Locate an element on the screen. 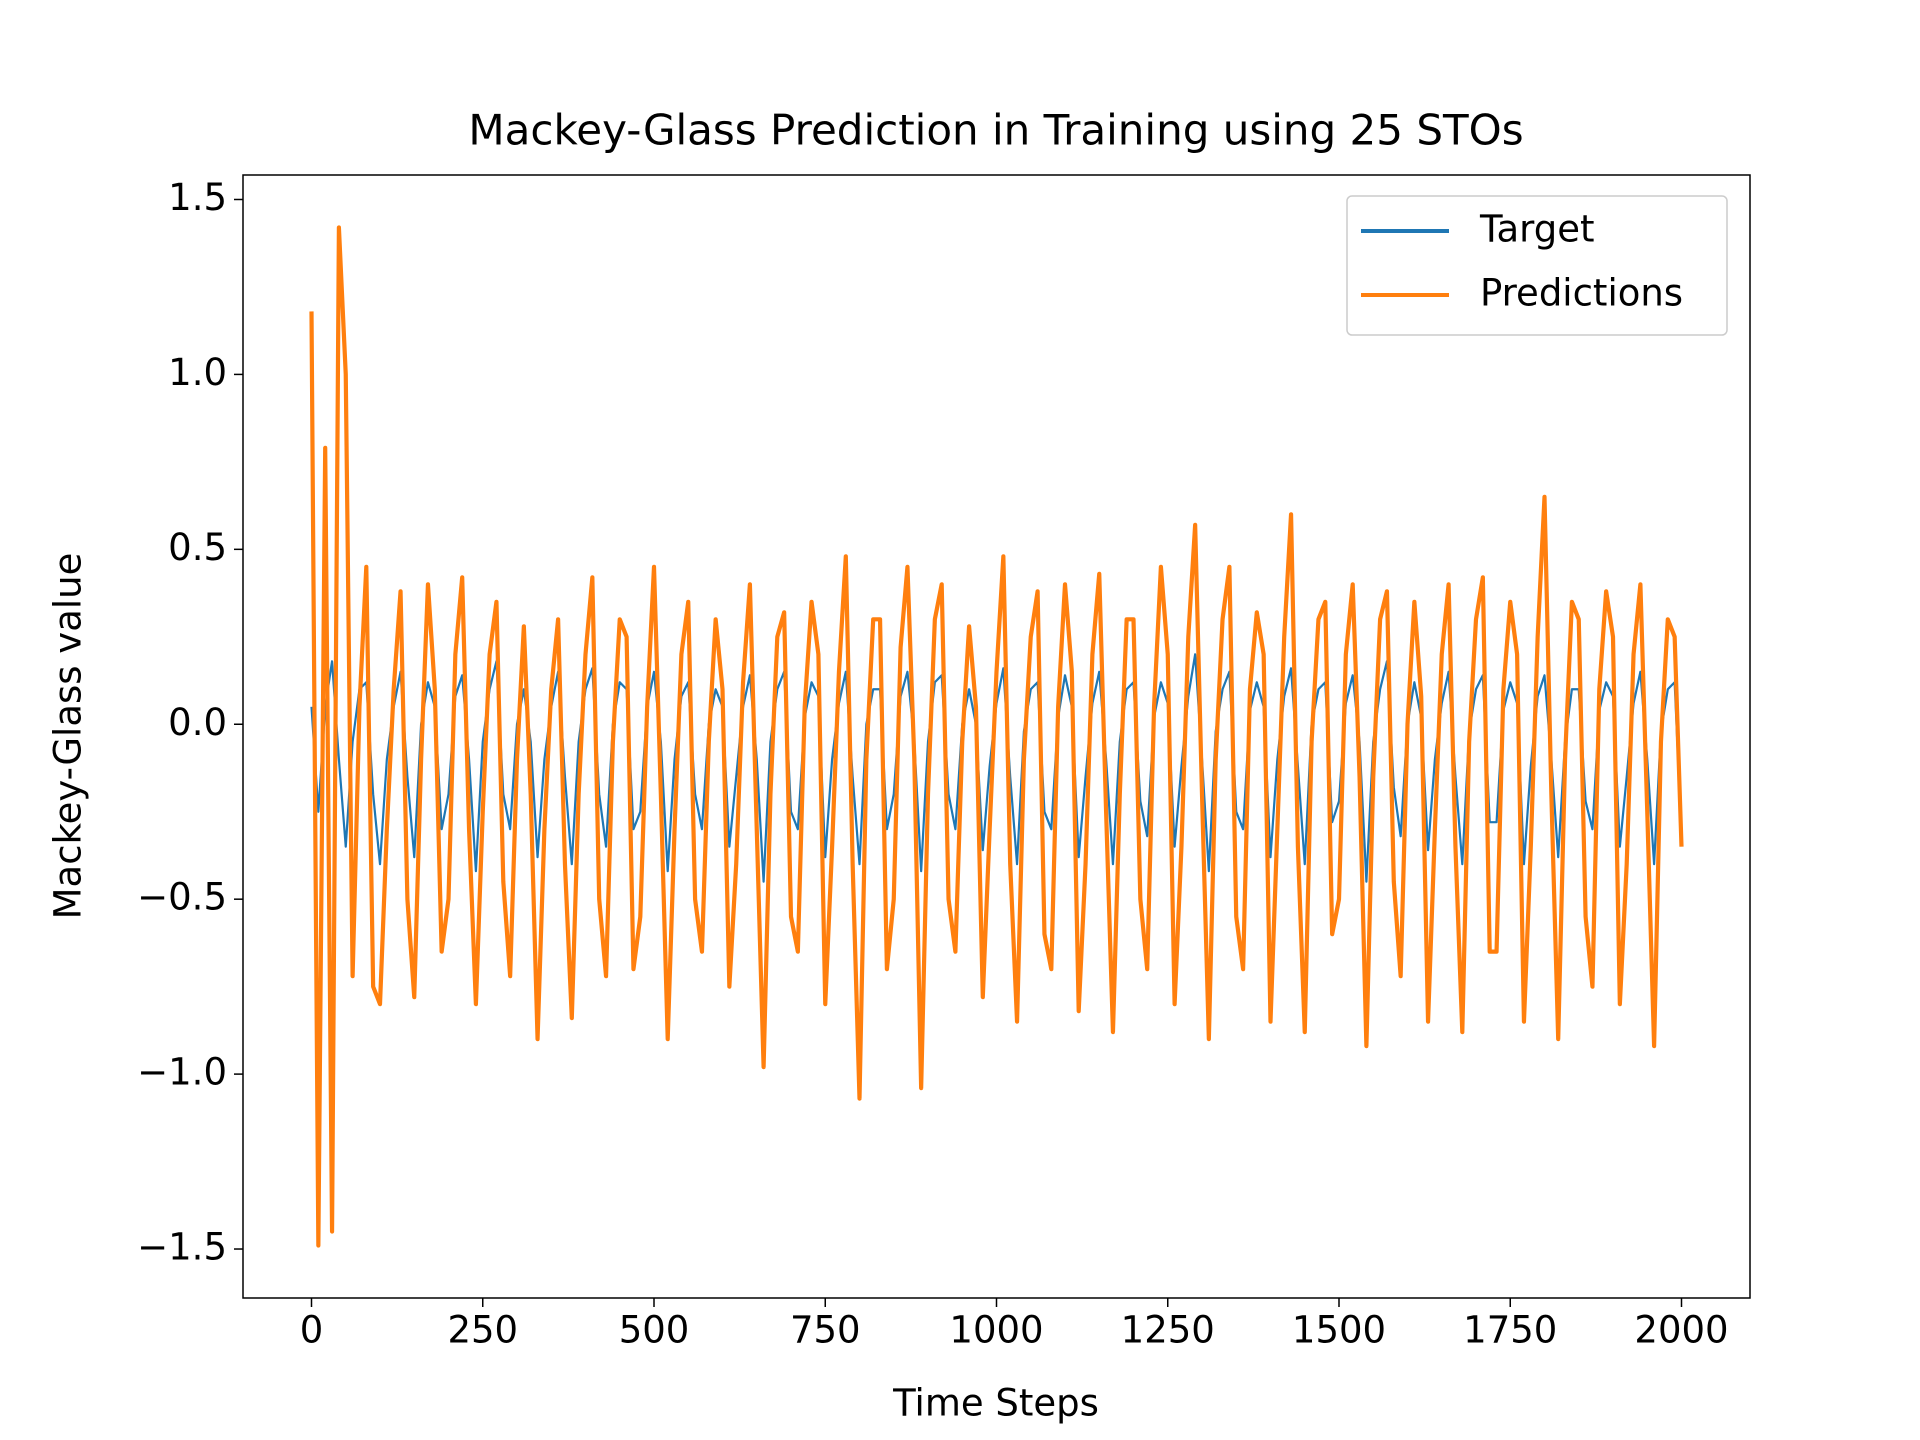 This screenshot has width=1920, height=1440. y-axis-label: Mackey-Glass value is located at coordinates (68, 736).